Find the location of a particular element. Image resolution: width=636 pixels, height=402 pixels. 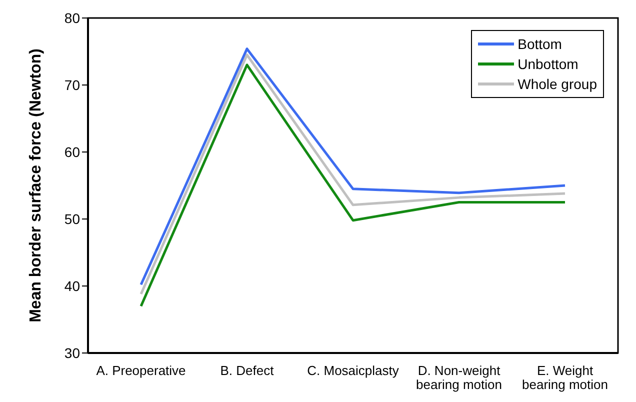

y-tick-label: 70 is located at coordinates (72, 84).